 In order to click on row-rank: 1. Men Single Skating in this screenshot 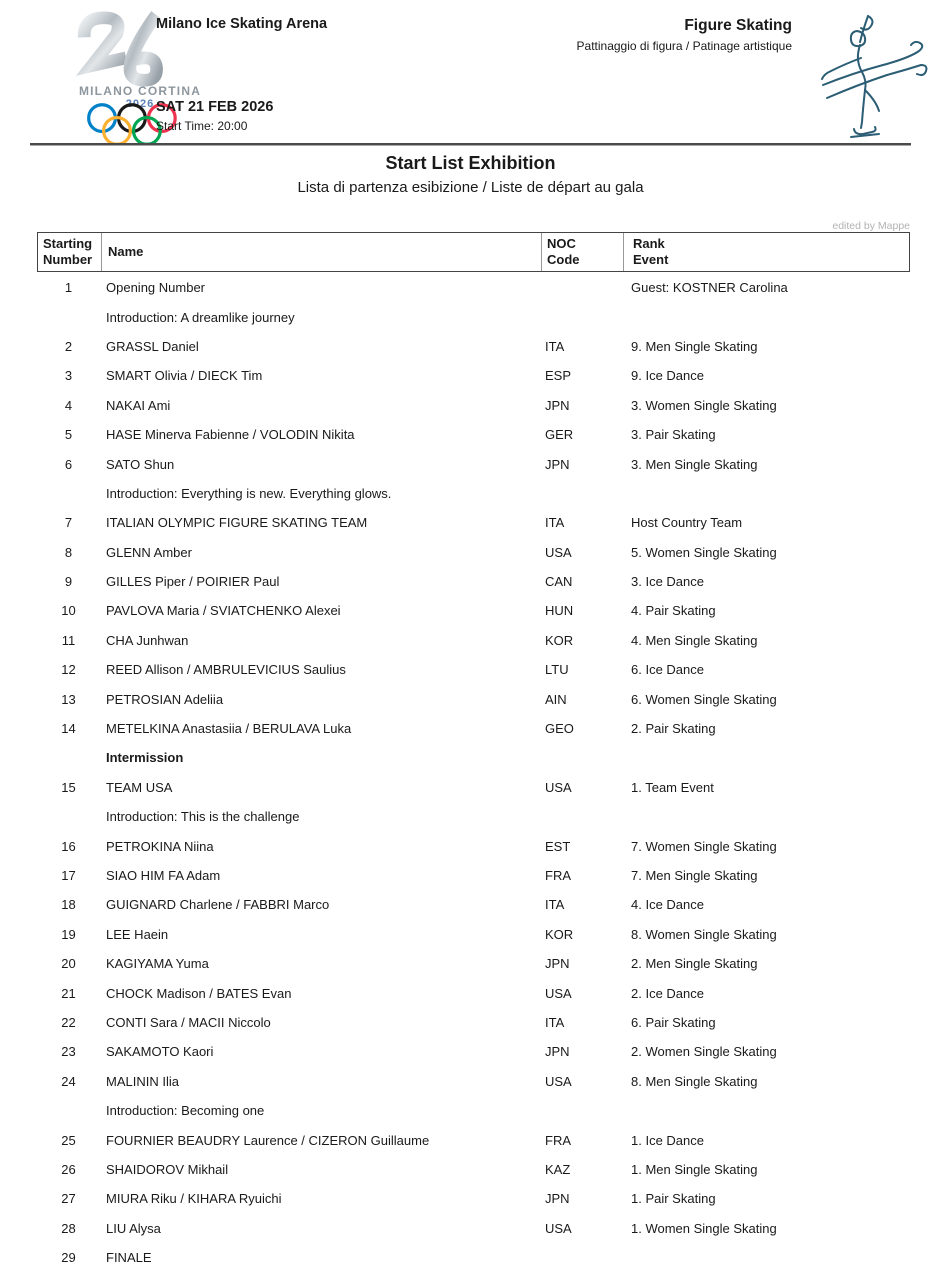, I will do `click(694, 1169)`.